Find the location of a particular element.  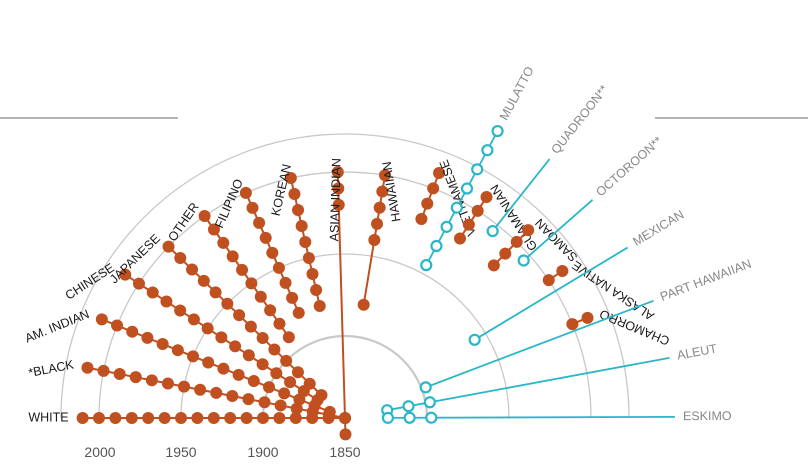

series-octoroon: OCTOROON** is located at coordinates (591, 200).